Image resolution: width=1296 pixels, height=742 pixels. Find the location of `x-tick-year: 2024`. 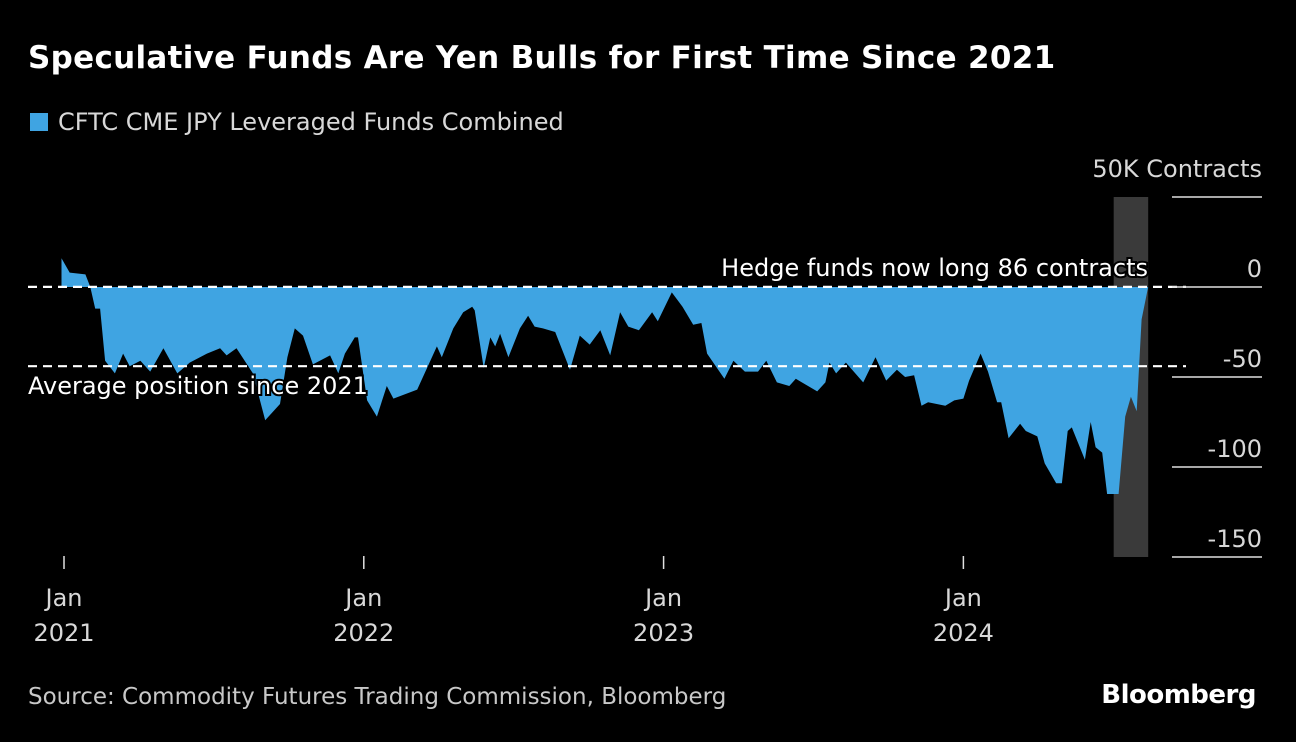

x-tick-year: 2024 is located at coordinates (963, 633).